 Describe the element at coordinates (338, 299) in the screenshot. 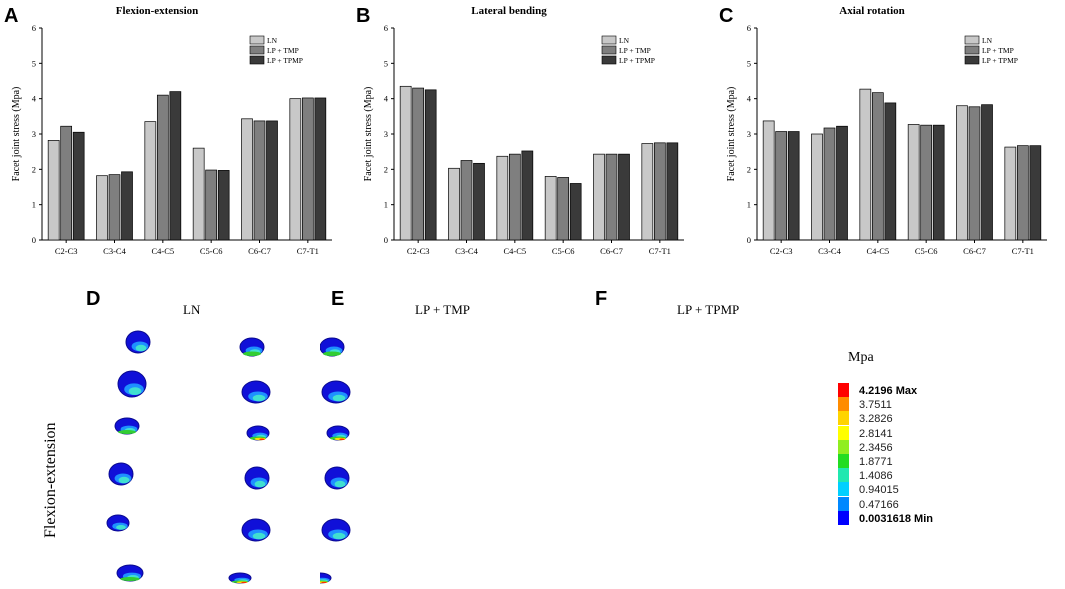

I see `panel-letter: E` at that location.